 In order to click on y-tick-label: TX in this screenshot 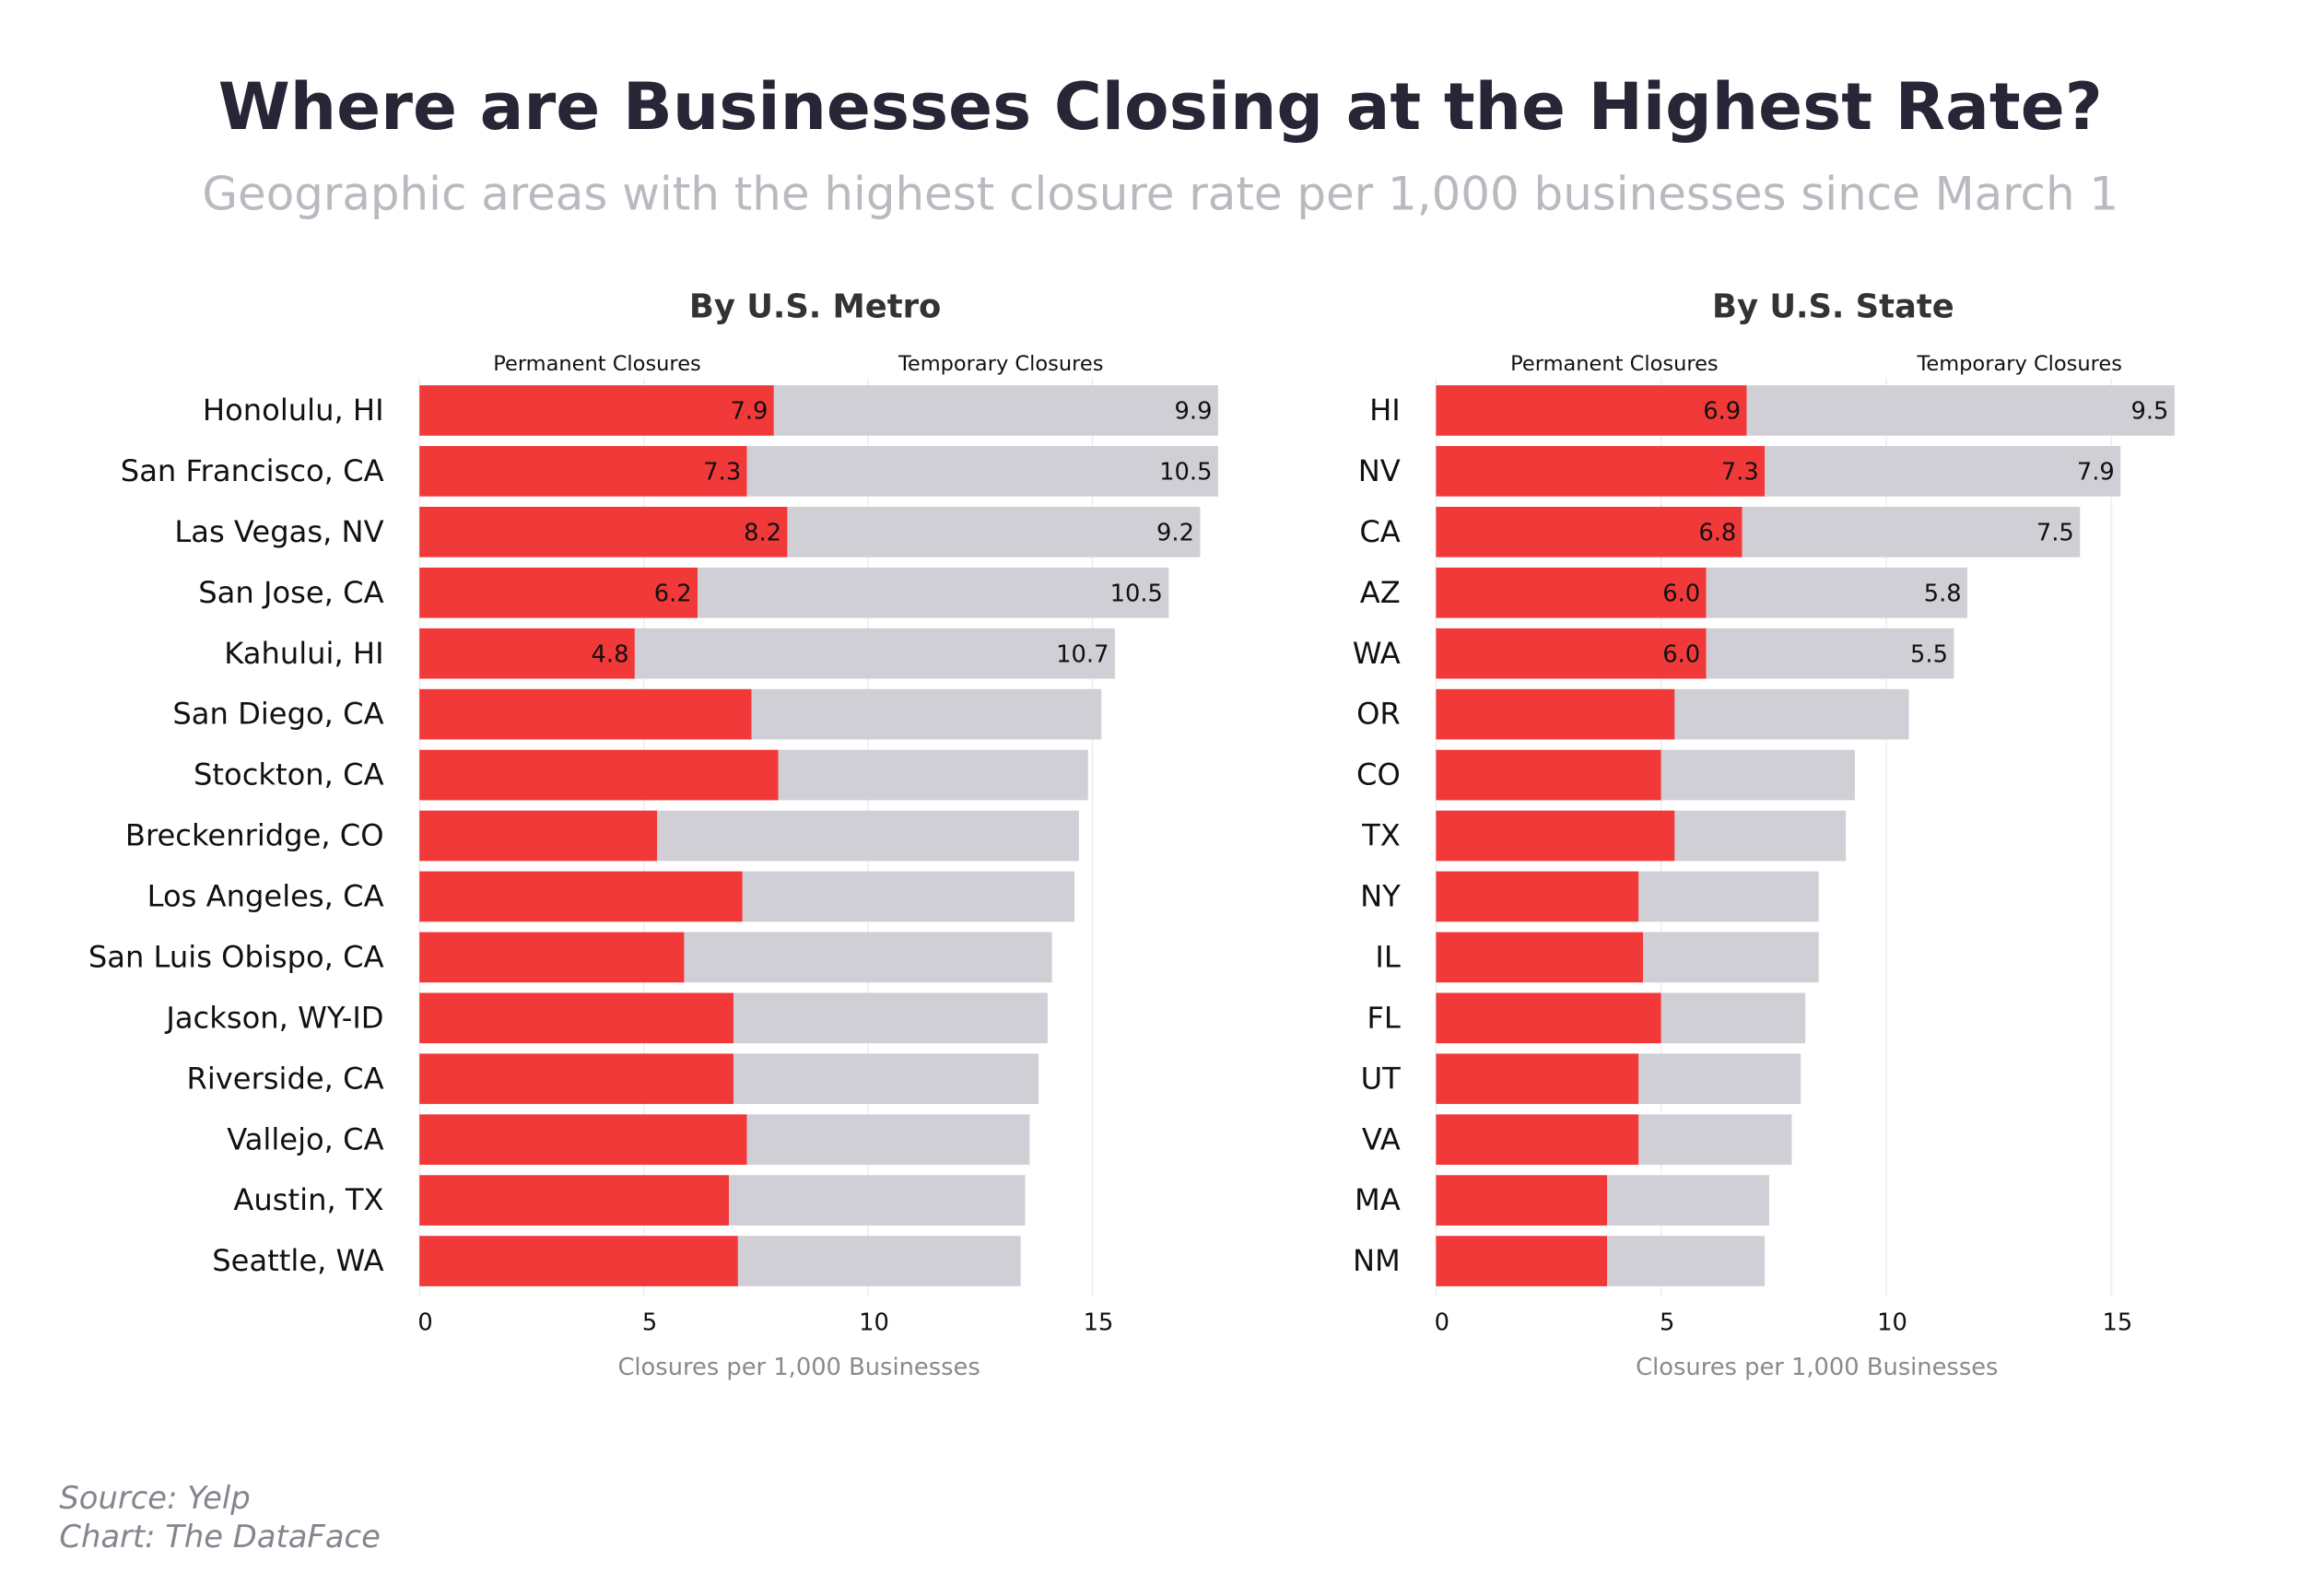, I will do `click(1381, 836)`.